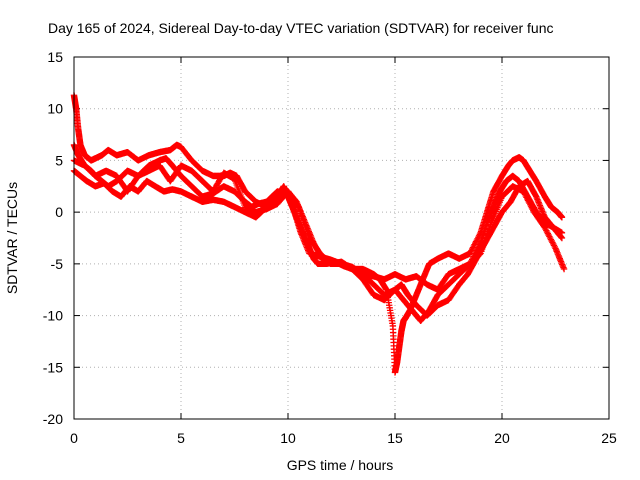 The width and height of the screenshot is (640, 480). What do you see at coordinates (343, 438) in the screenshot?
I see `x-tick-labels: 0 5 10 15 20 25` at bounding box center [343, 438].